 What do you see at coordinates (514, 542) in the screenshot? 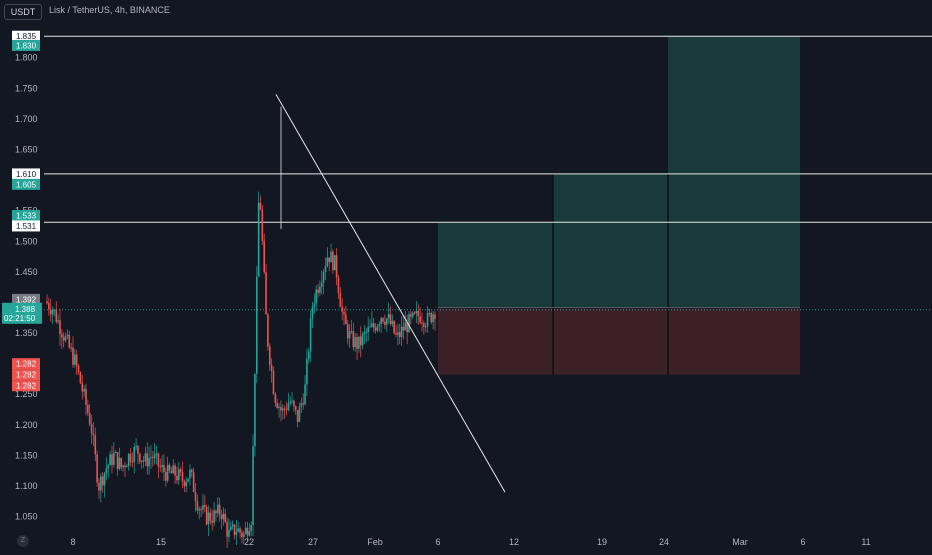
I see `x-tick-label: 12` at bounding box center [514, 542].